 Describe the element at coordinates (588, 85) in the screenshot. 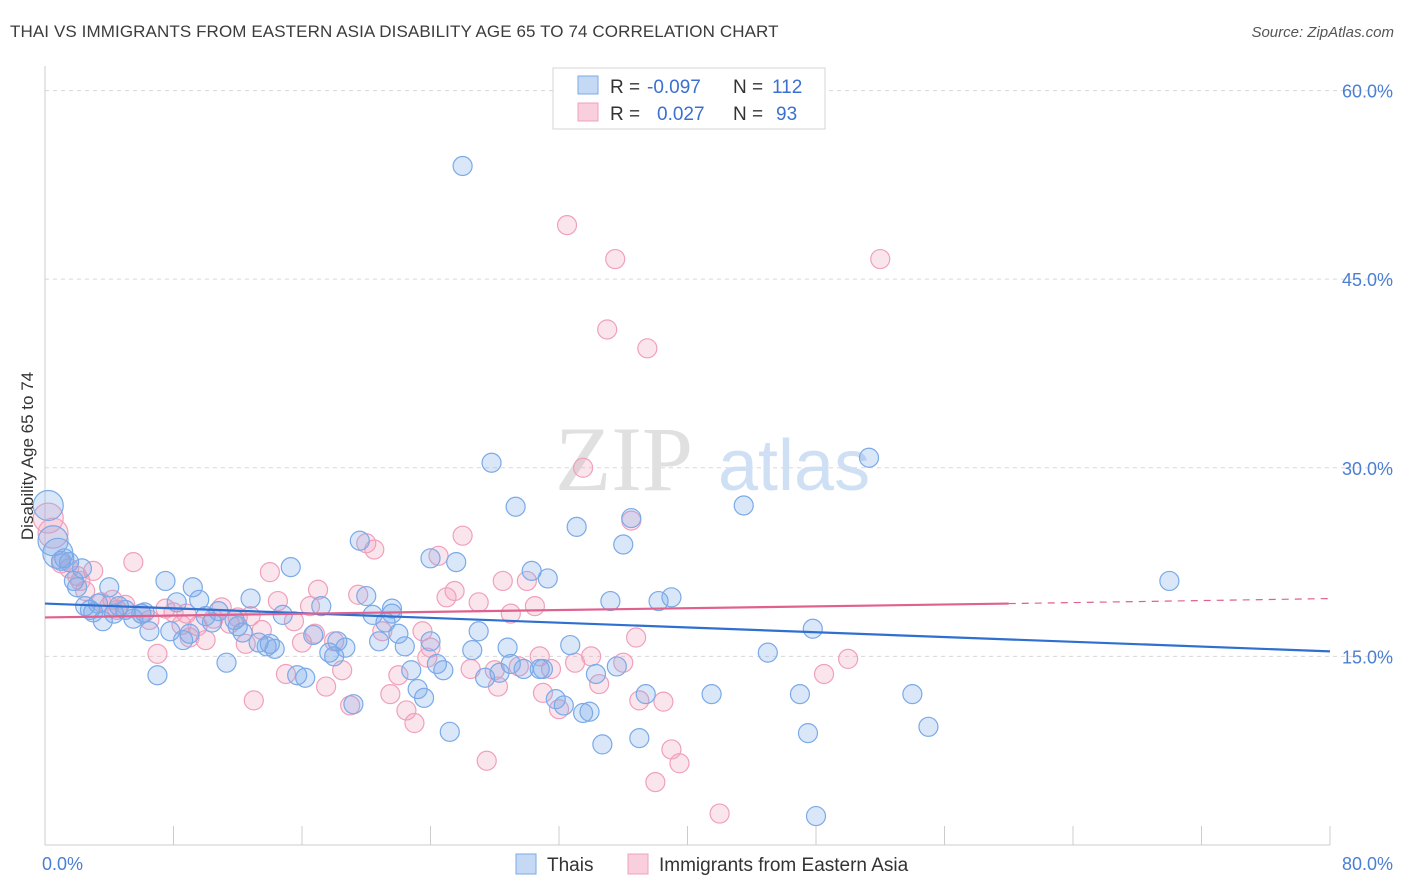

I see `legend-swatch-thais` at that location.